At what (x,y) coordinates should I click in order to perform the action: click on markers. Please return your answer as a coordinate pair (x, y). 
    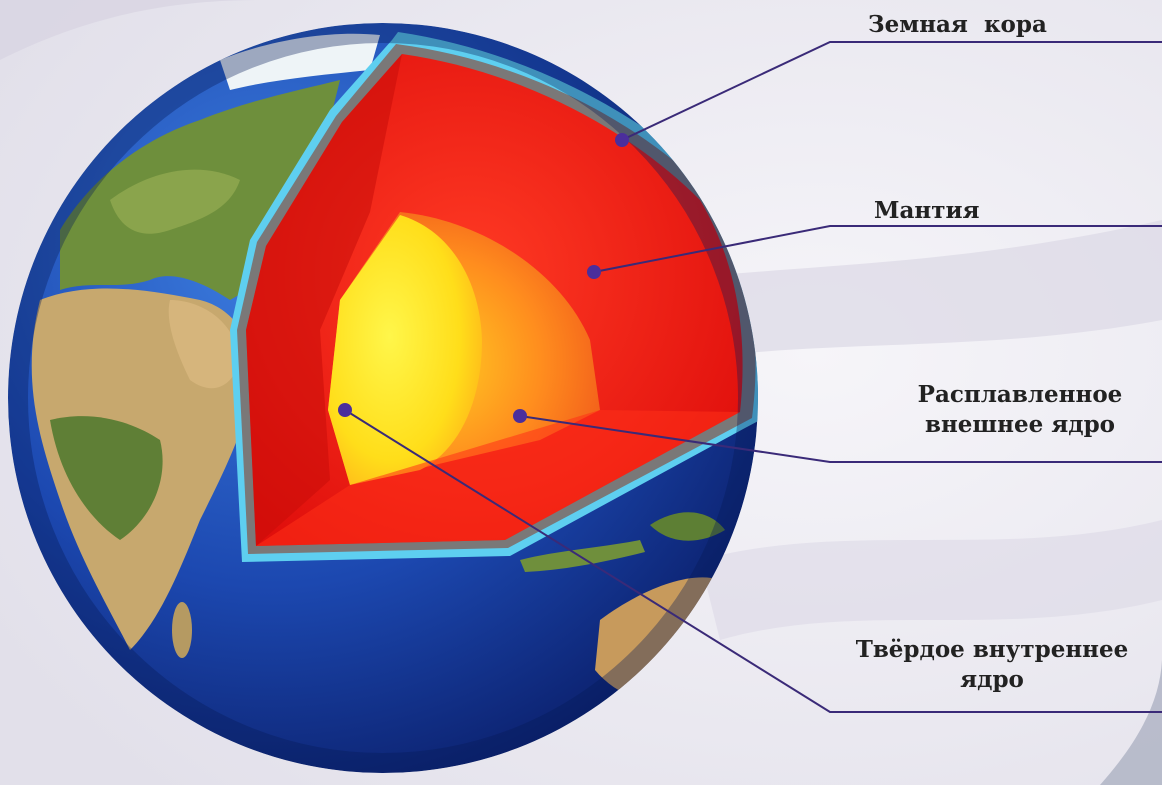
    Looking at the image, I should click on (483, 278).